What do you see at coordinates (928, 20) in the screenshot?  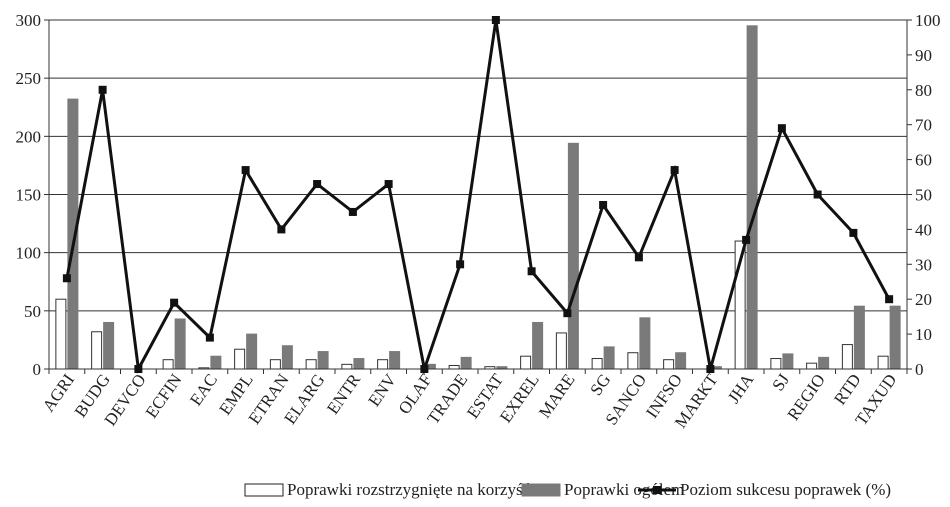 I see `y2-tick-label: 100` at bounding box center [928, 20].